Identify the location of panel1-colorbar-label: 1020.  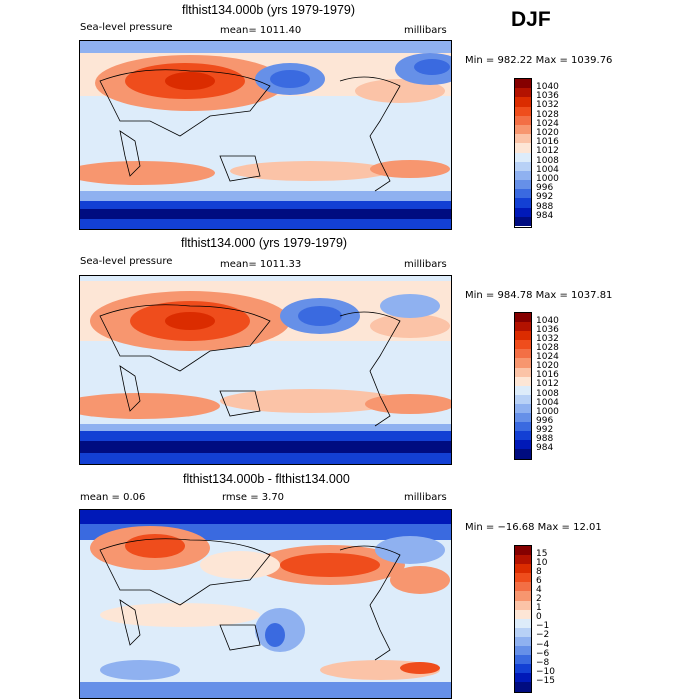
(547, 133).